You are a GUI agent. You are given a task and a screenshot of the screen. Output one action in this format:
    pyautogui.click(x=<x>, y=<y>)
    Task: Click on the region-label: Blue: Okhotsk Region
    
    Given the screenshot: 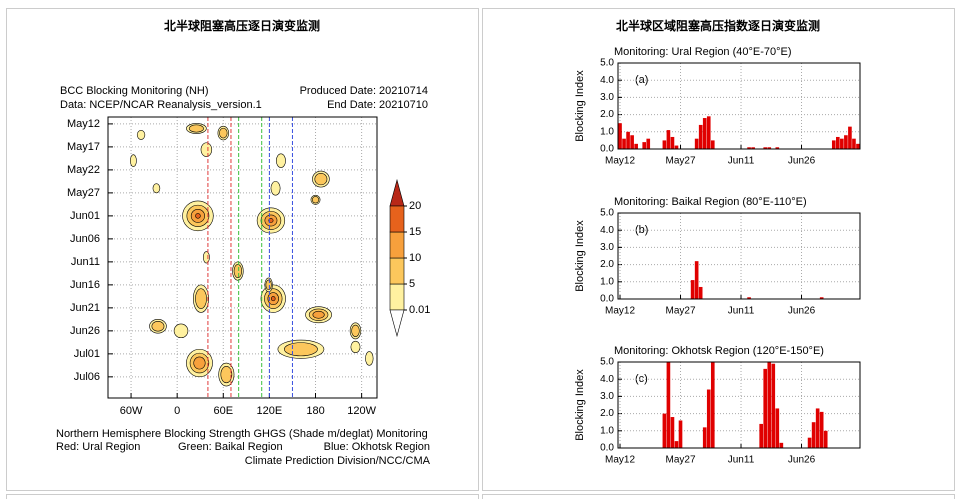 What is the action you would take?
    pyautogui.click(x=377, y=447)
    